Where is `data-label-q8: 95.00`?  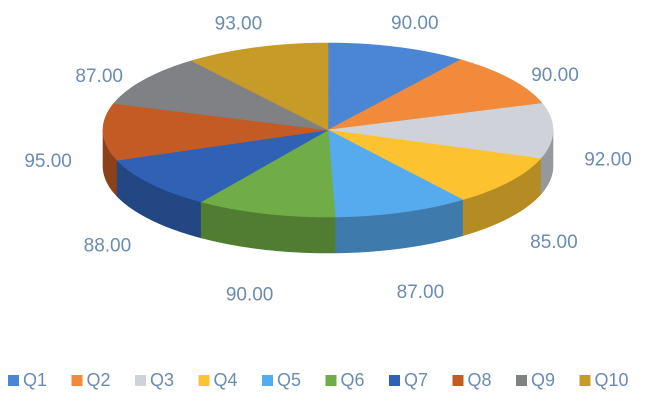
data-label-q8: 95.00 is located at coordinates (48, 161).